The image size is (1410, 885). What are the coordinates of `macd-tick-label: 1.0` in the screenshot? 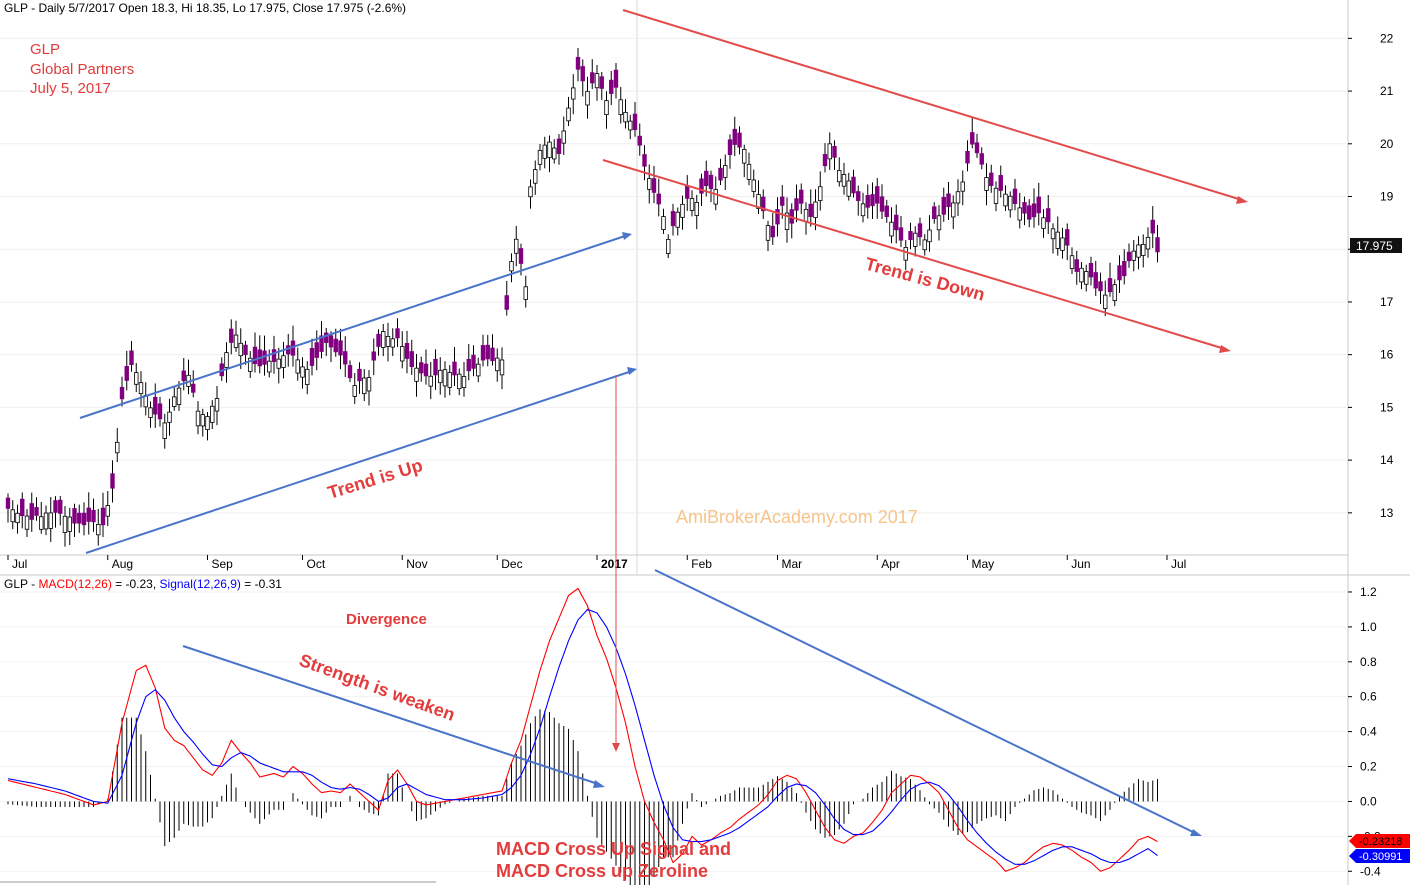 It's located at (1368, 627).